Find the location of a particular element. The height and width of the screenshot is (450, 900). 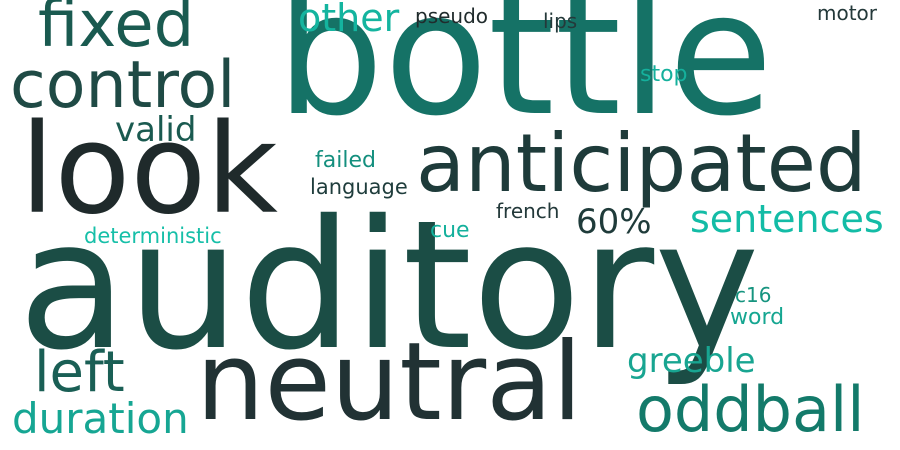

word-valid: valid is located at coordinates (156, 130).